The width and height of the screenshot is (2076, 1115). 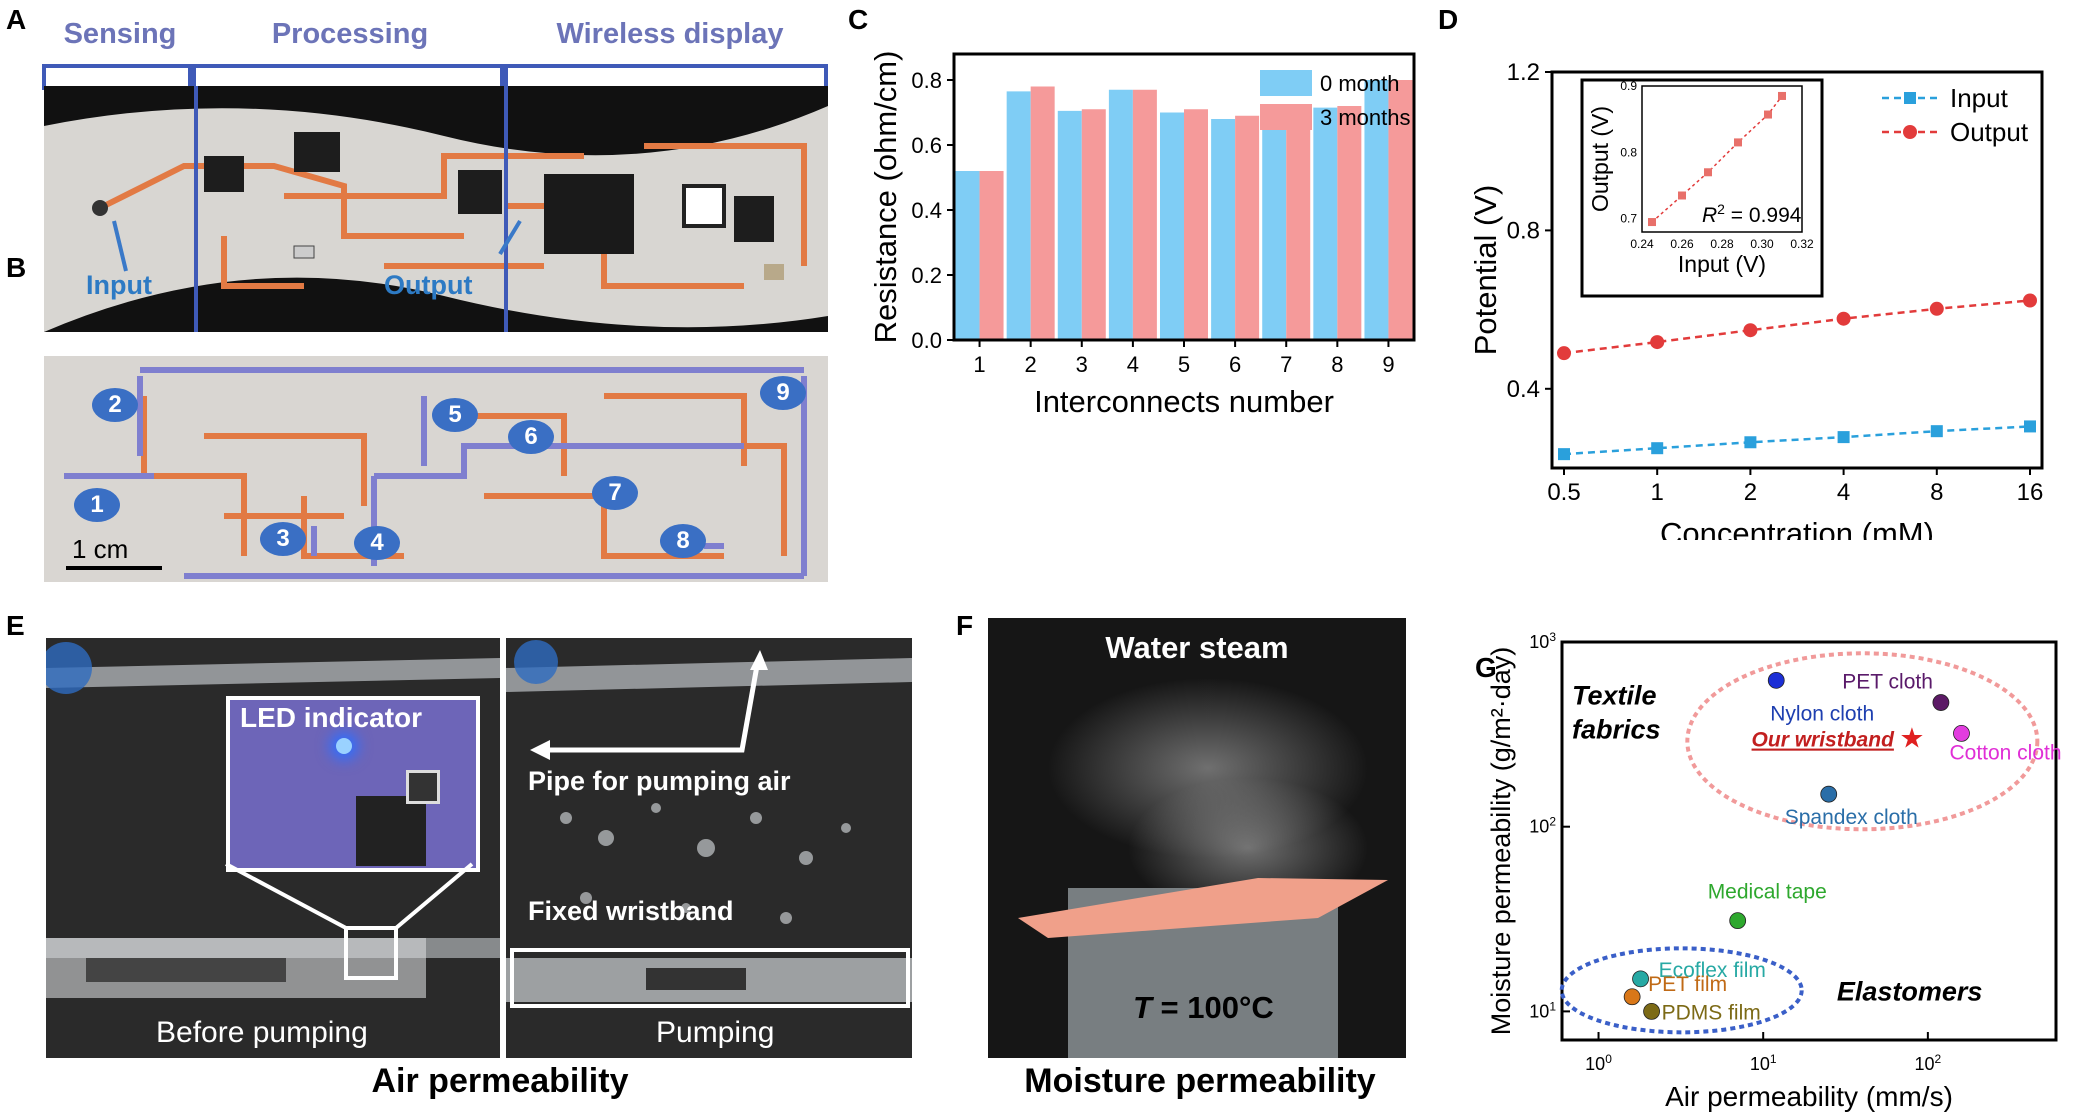 What do you see at coordinates (1212, 1007) in the screenshot?
I see `temperature-value: = 100°C` at bounding box center [1212, 1007].